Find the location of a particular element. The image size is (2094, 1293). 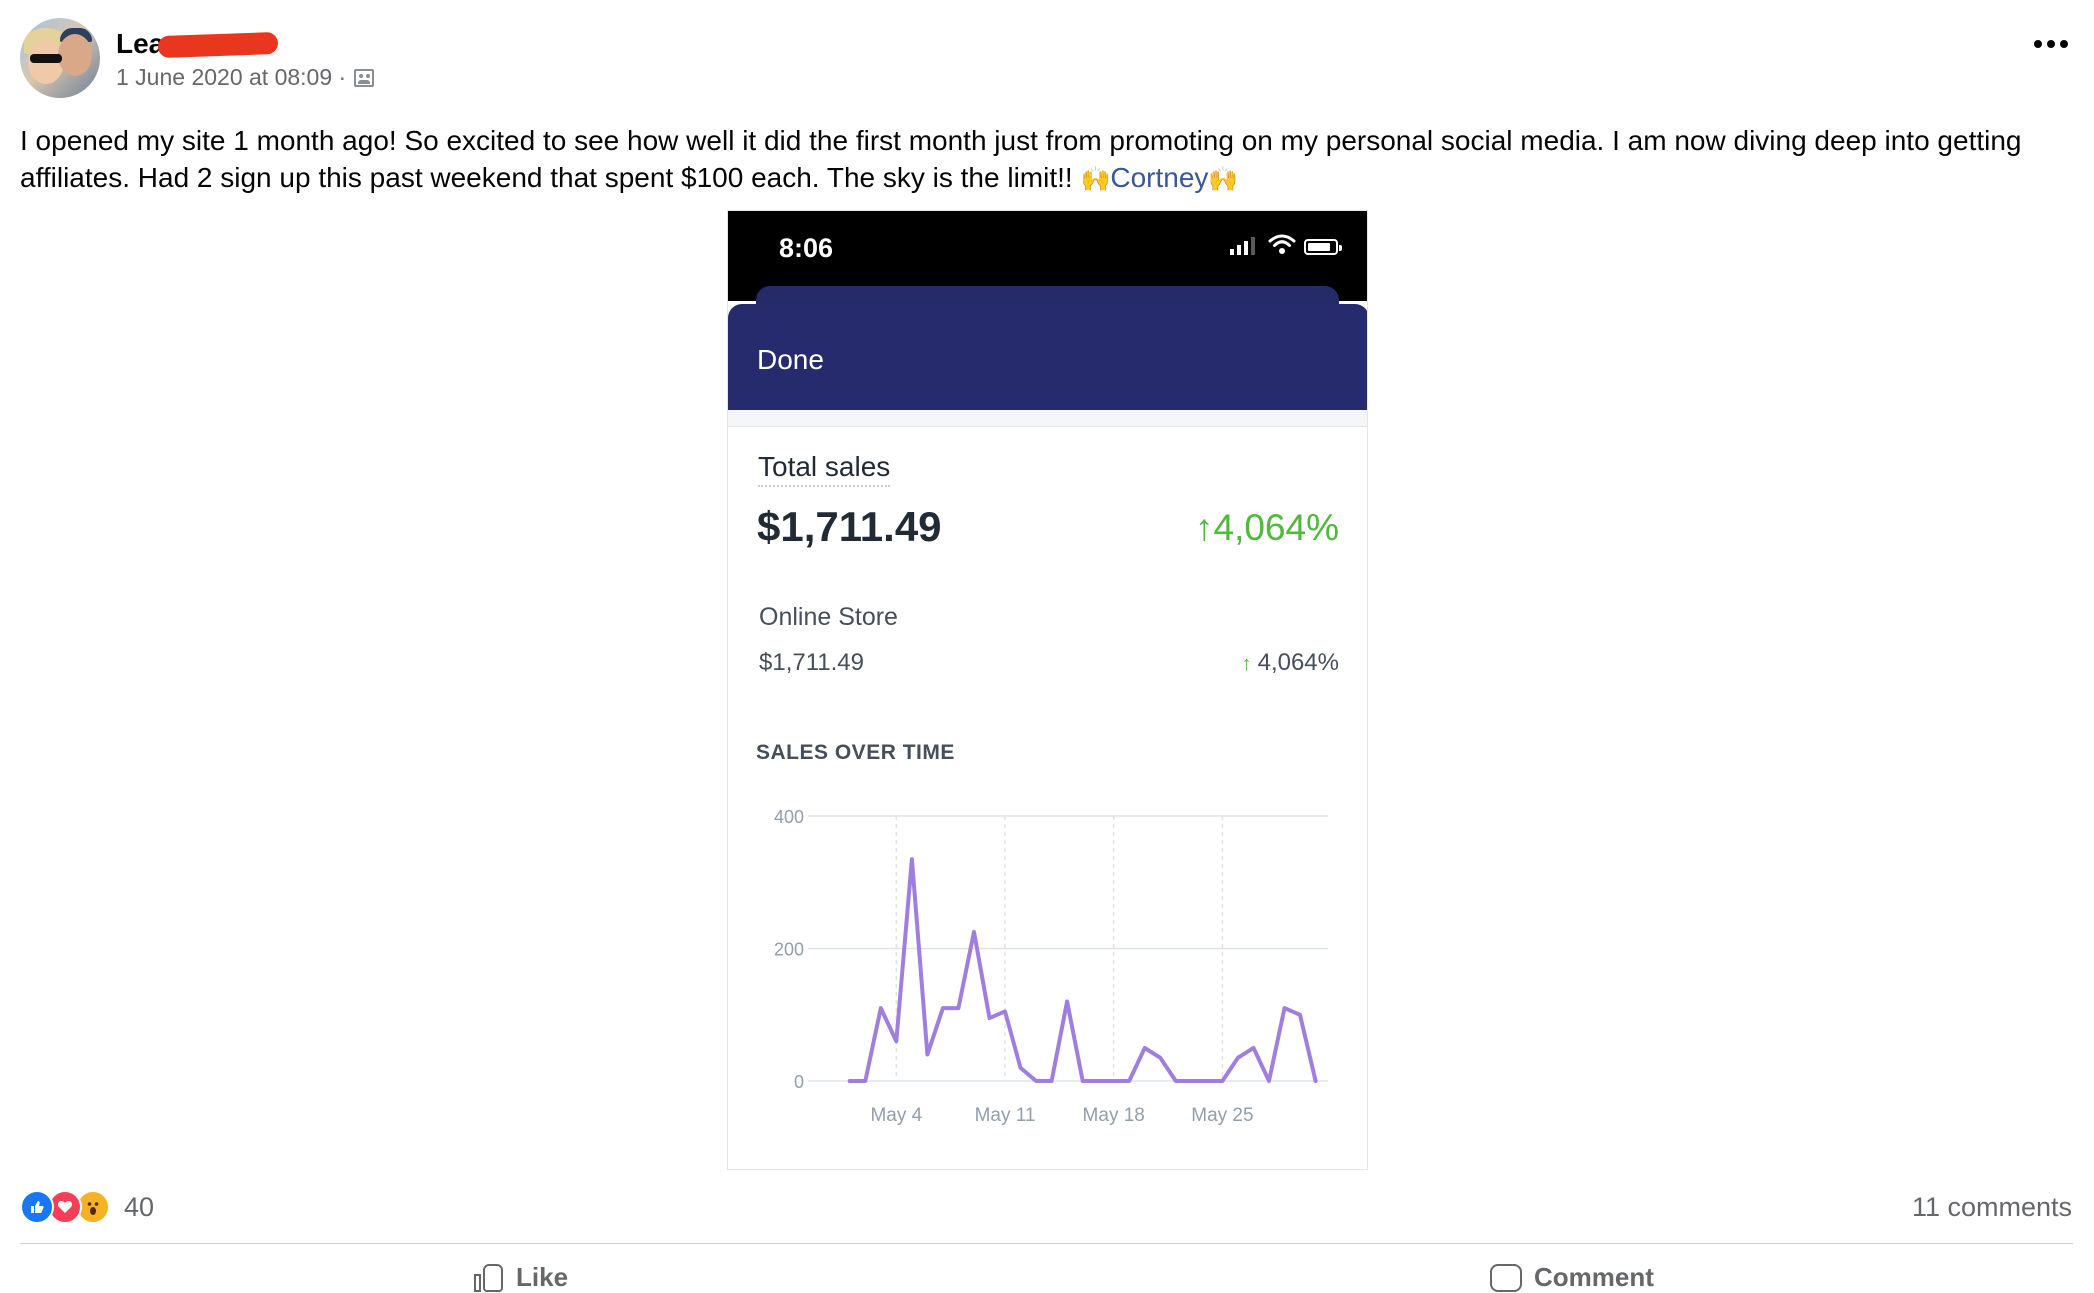

footer-divider is located at coordinates (1046, 1243).